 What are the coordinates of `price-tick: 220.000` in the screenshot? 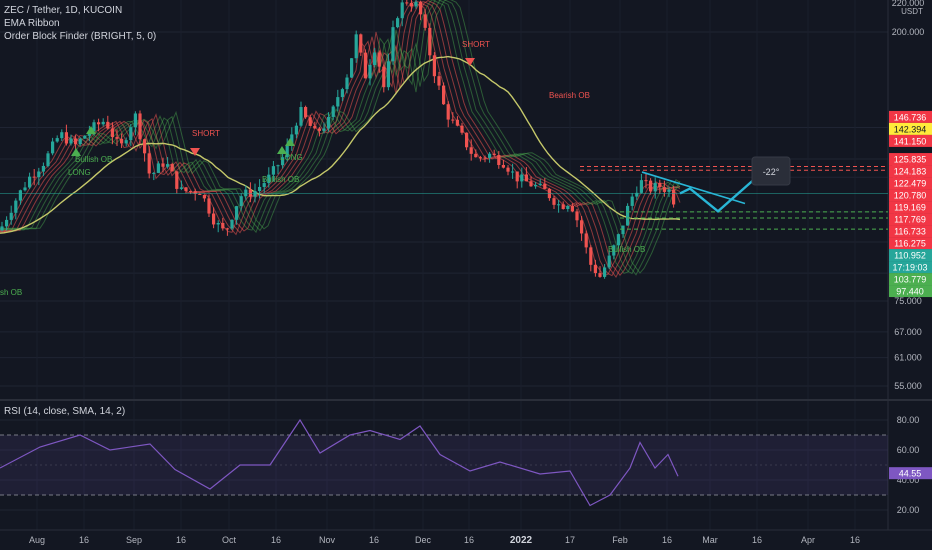 It's located at (908, 4).